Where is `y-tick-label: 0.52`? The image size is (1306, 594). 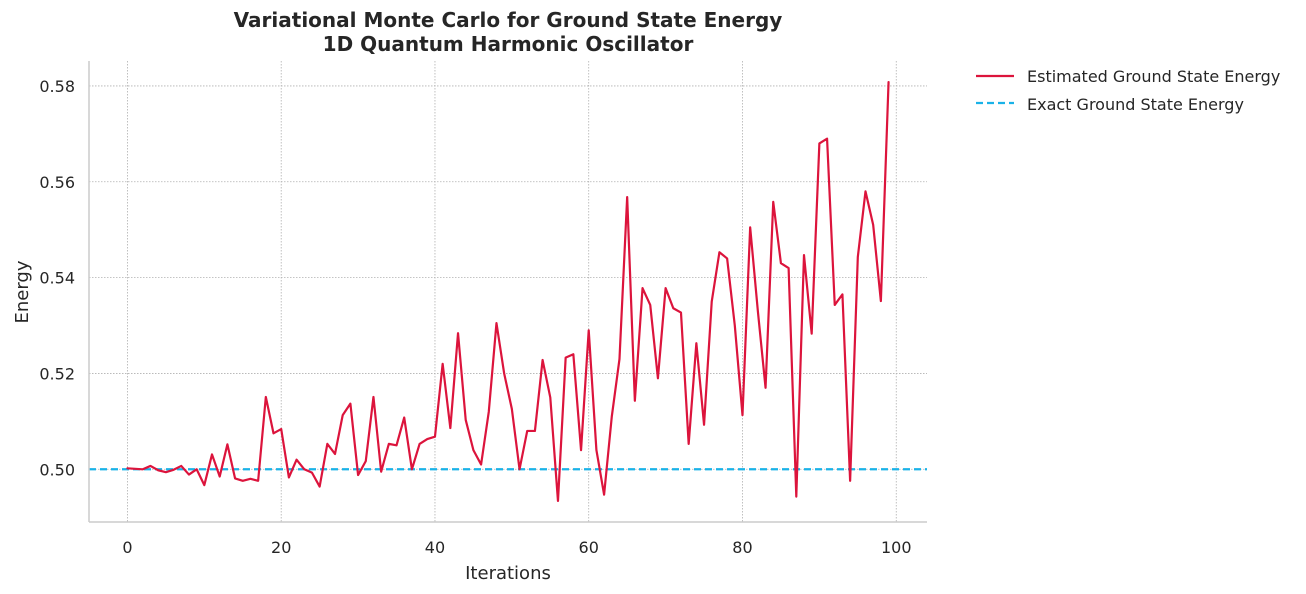 y-tick-label: 0.52 is located at coordinates (57, 373).